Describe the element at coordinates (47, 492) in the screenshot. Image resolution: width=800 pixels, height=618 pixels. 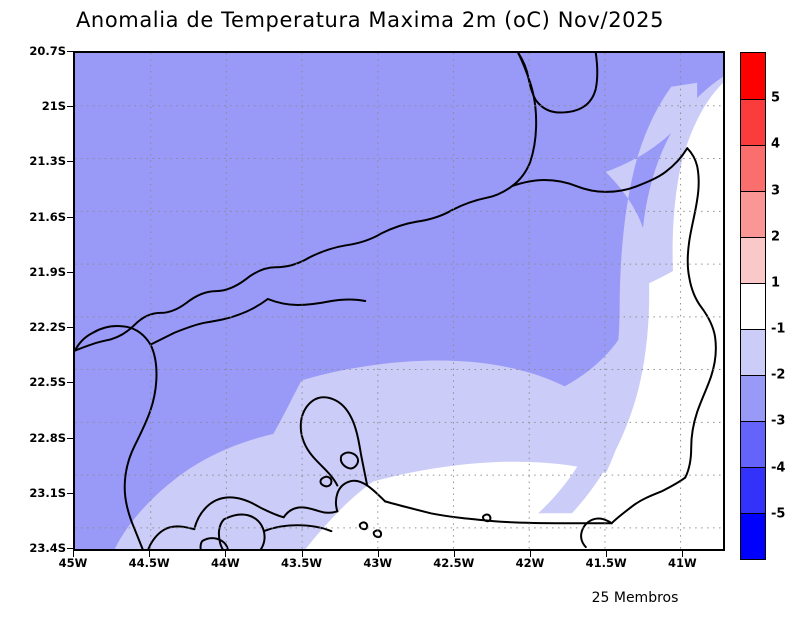
I see `y-axis-tick-label: 23.1S` at that location.